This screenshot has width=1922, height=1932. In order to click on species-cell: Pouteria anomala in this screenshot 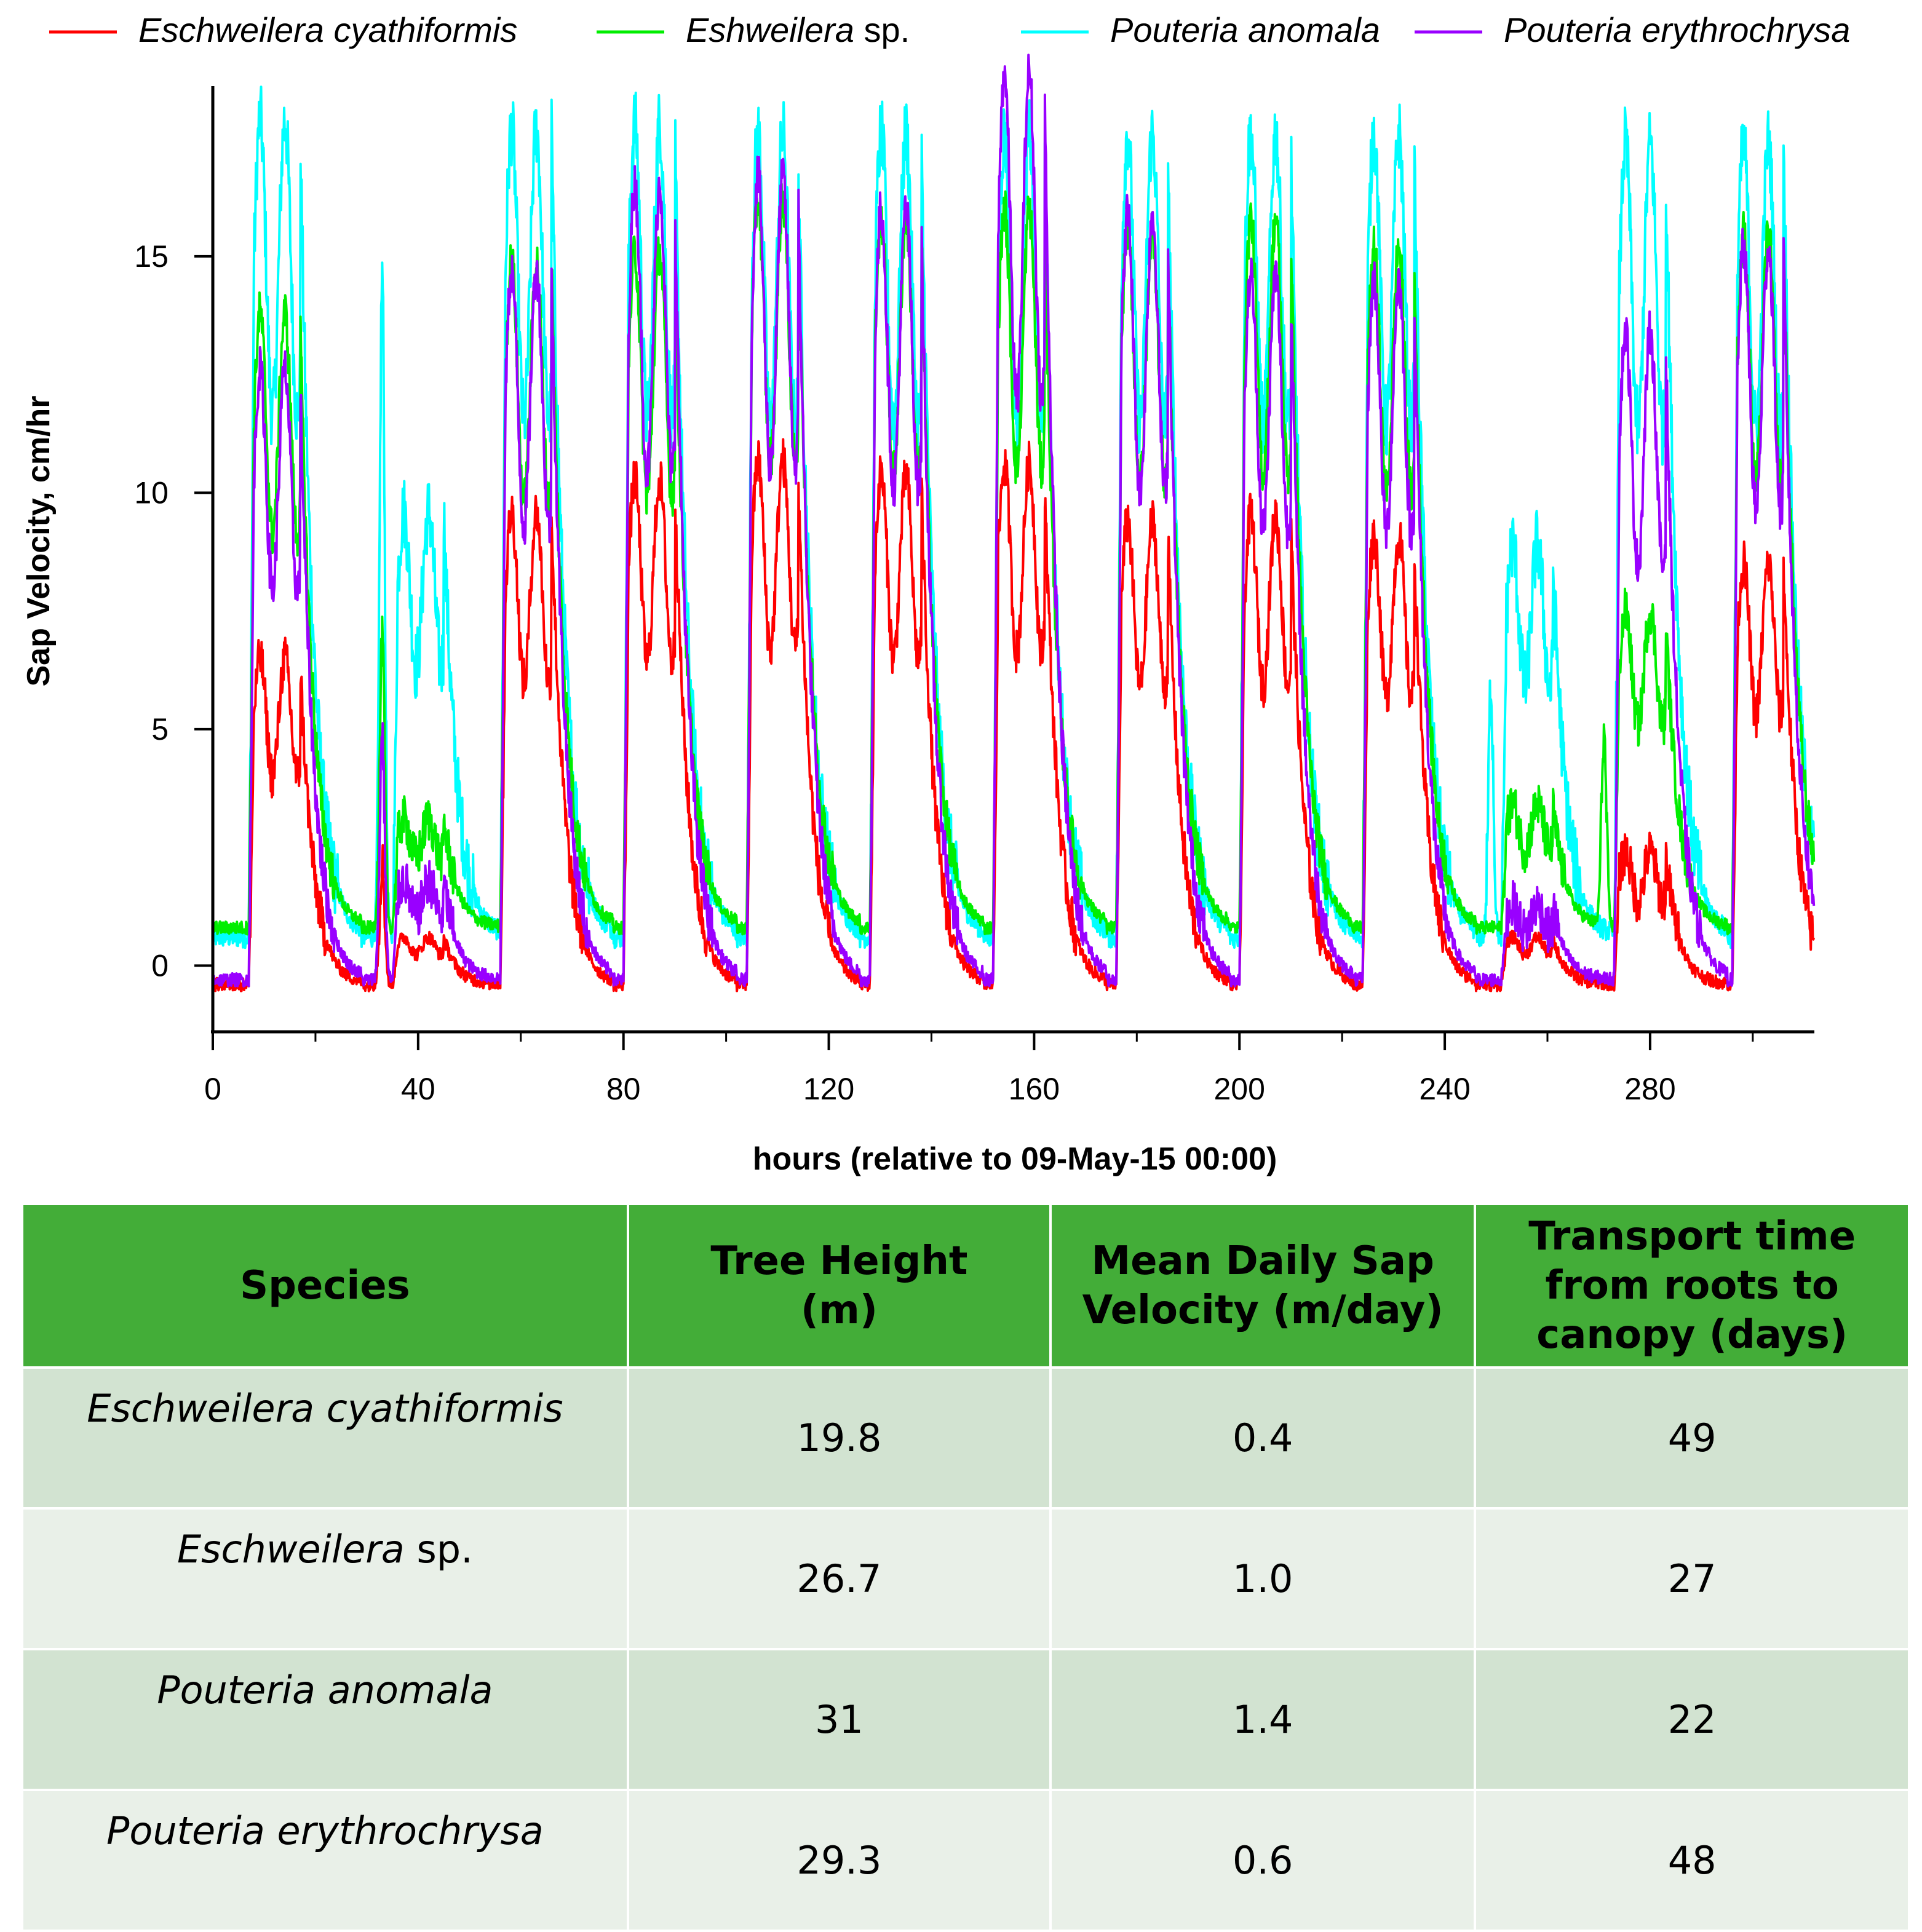, I will do `click(325, 1719)`.